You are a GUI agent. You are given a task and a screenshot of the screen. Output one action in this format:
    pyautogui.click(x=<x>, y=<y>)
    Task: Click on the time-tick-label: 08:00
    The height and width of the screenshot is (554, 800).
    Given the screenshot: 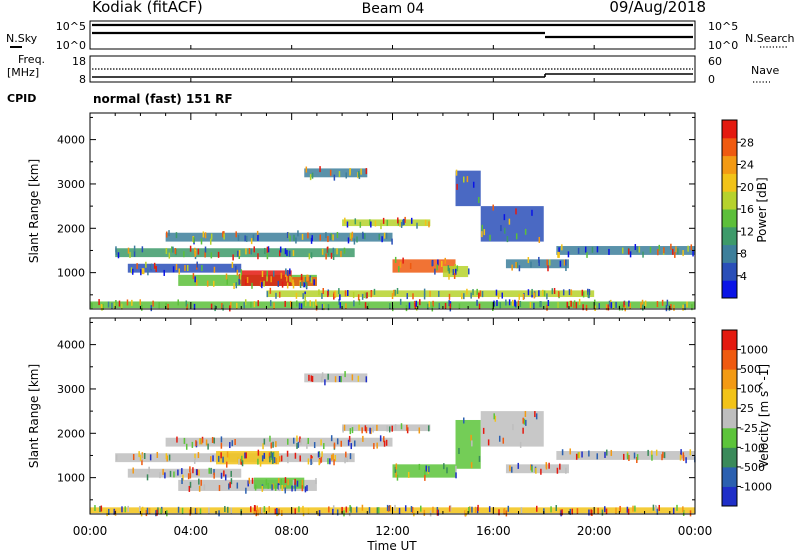 What is the action you would take?
    pyautogui.click(x=291, y=531)
    